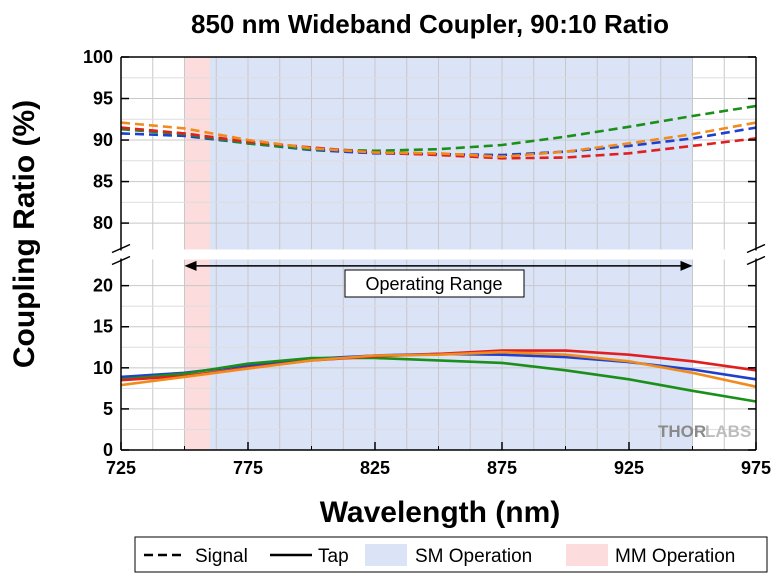 This screenshot has width=780, height=575. I want to click on x-tick-label: 875, so click(502, 468).